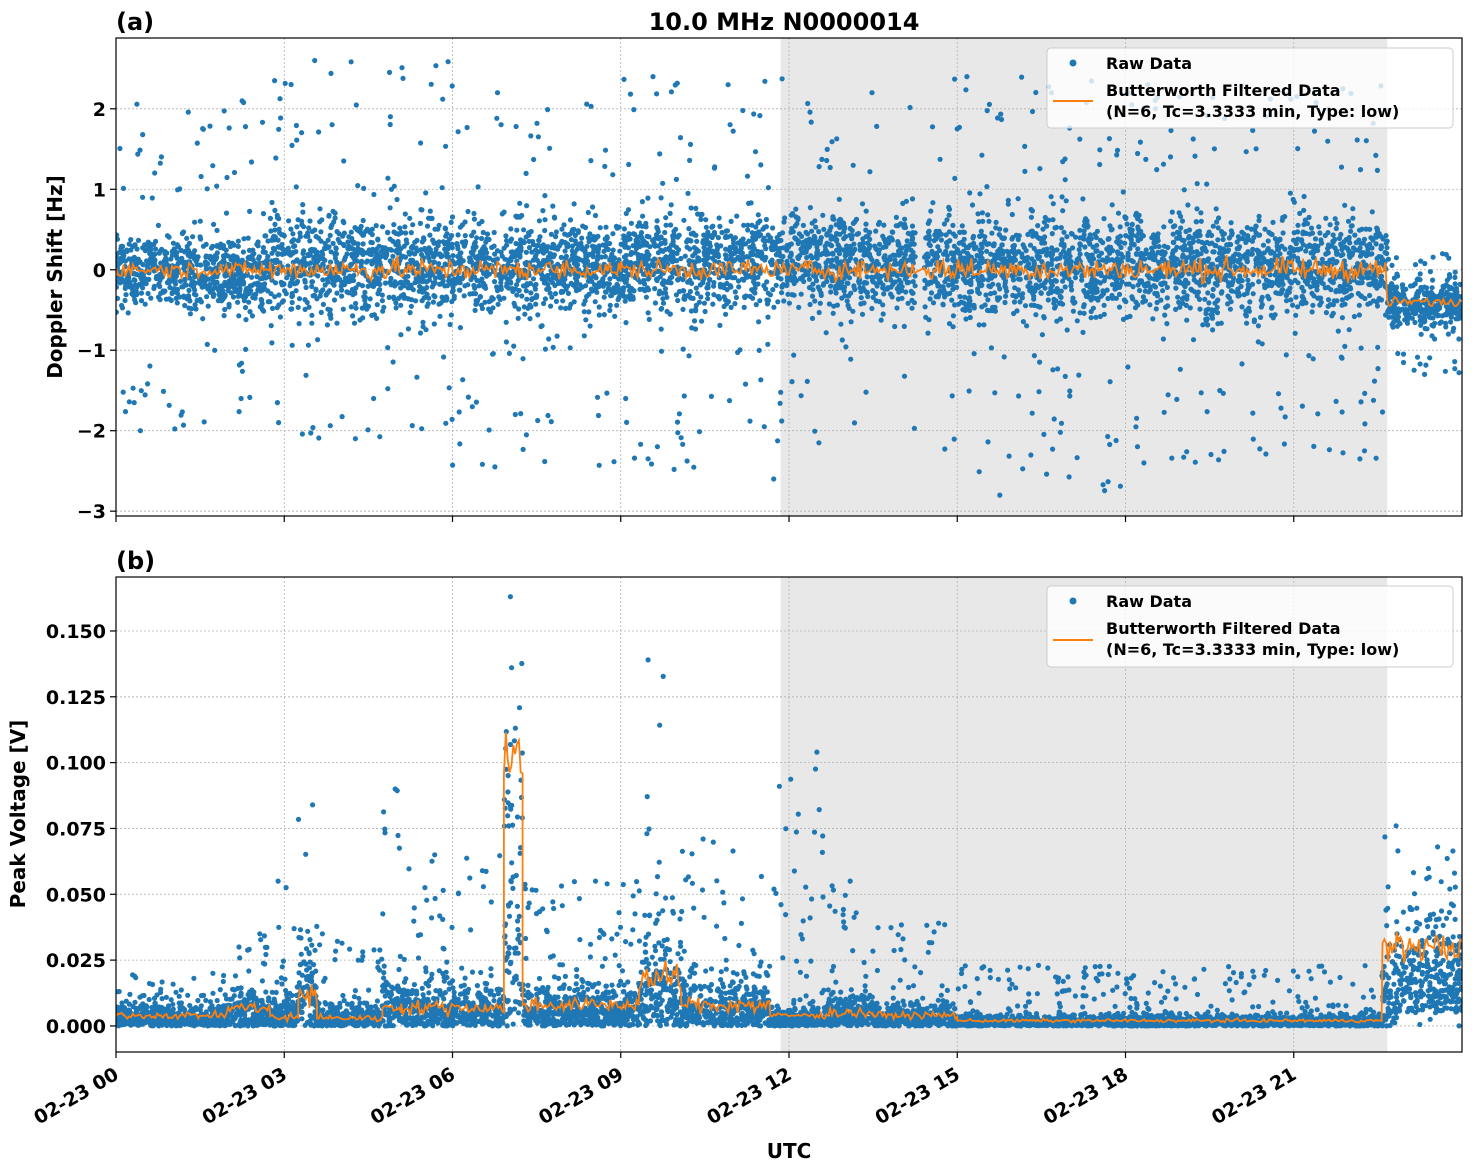  Describe the element at coordinates (135, 561) in the screenshot. I see `panel-b-label: (b)` at that location.